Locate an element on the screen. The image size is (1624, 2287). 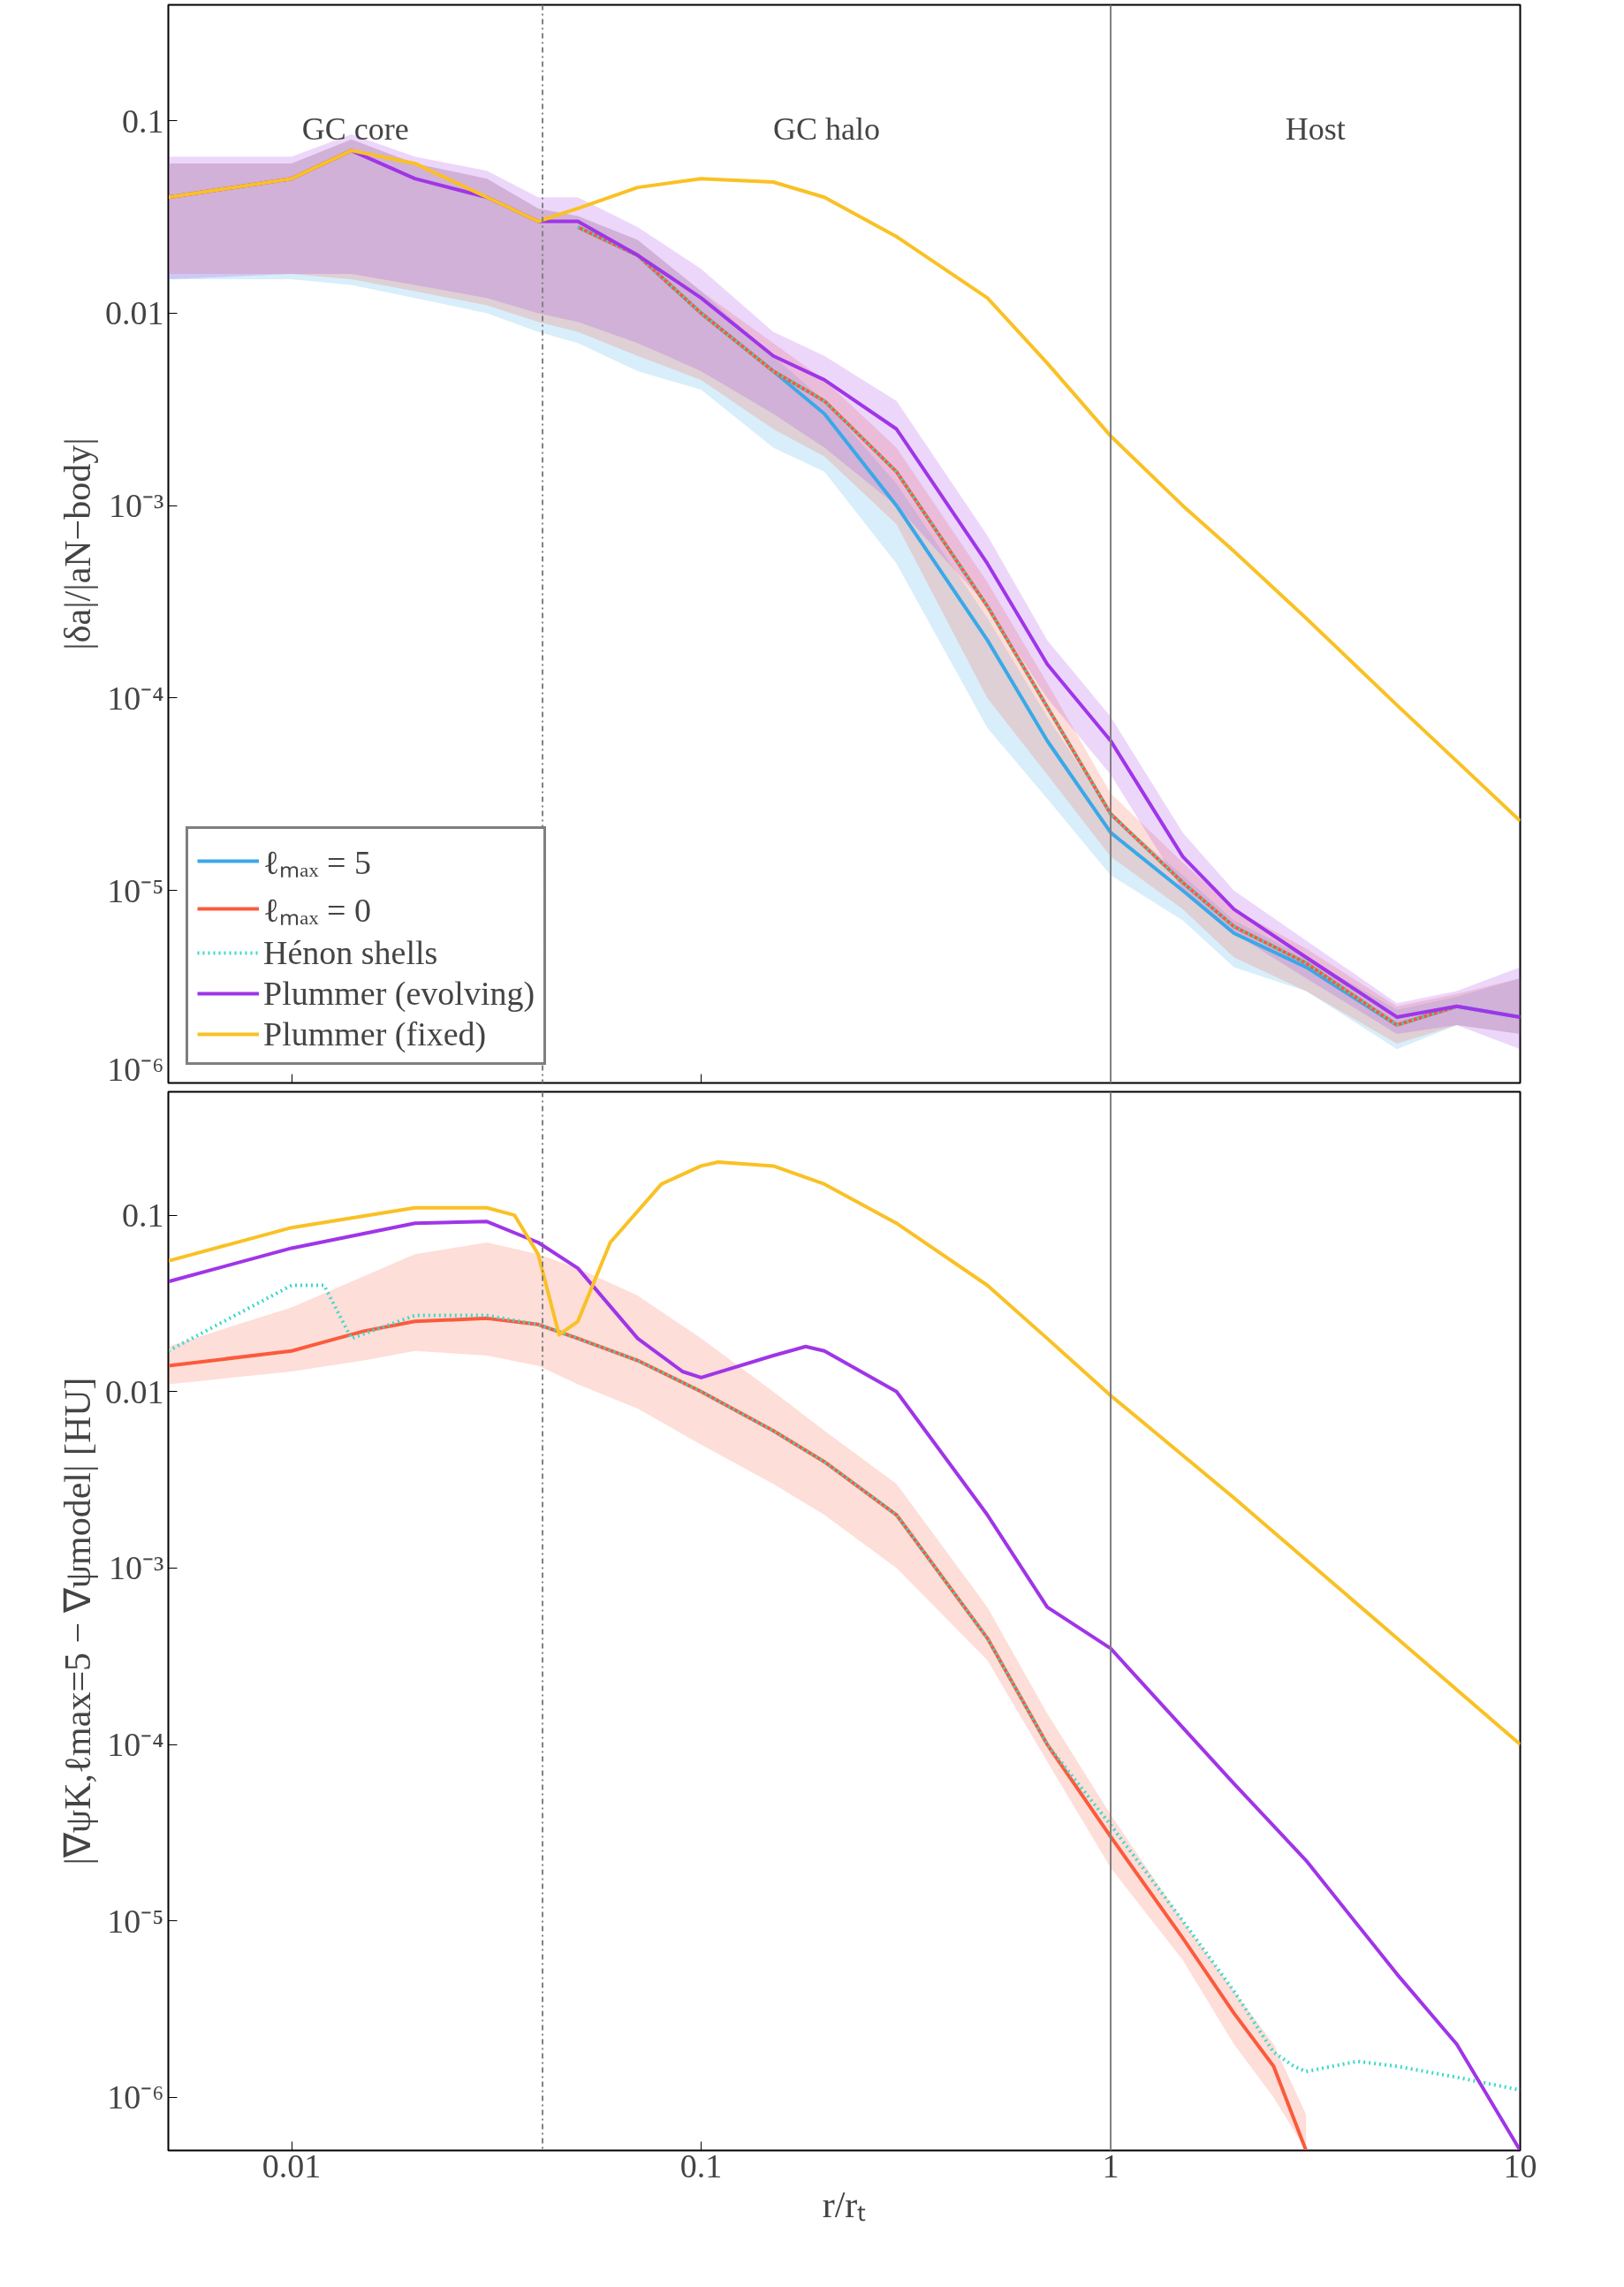
legend-label: ℓₘₐₓ = 0 is located at coordinates (317, 911).